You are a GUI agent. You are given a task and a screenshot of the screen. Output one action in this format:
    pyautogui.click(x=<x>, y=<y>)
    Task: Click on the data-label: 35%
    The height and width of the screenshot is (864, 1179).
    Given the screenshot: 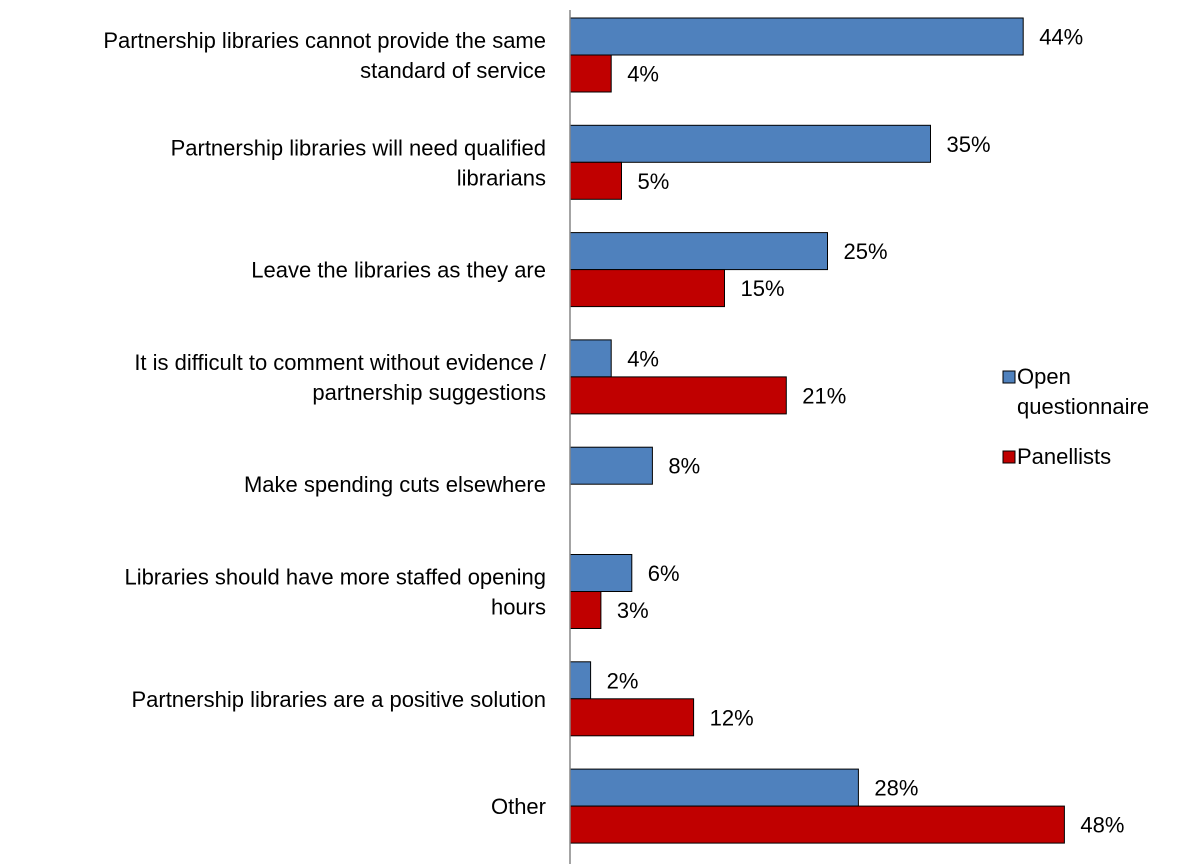 What is the action you would take?
    pyautogui.click(x=969, y=144)
    